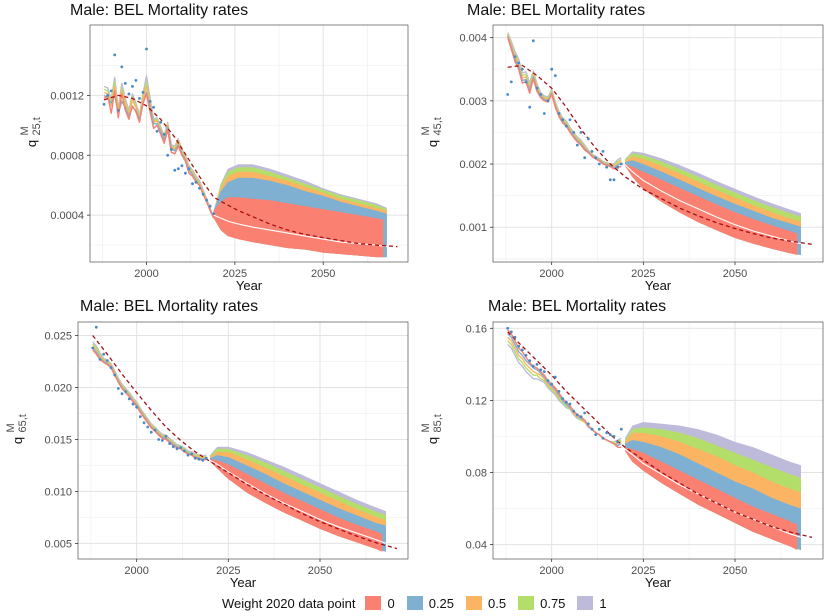 The width and height of the screenshot is (830, 616). What do you see at coordinates (438, 126) in the screenshot?
I see `y-axis-title-sub: 45,t` at bounding box center [438, 126].